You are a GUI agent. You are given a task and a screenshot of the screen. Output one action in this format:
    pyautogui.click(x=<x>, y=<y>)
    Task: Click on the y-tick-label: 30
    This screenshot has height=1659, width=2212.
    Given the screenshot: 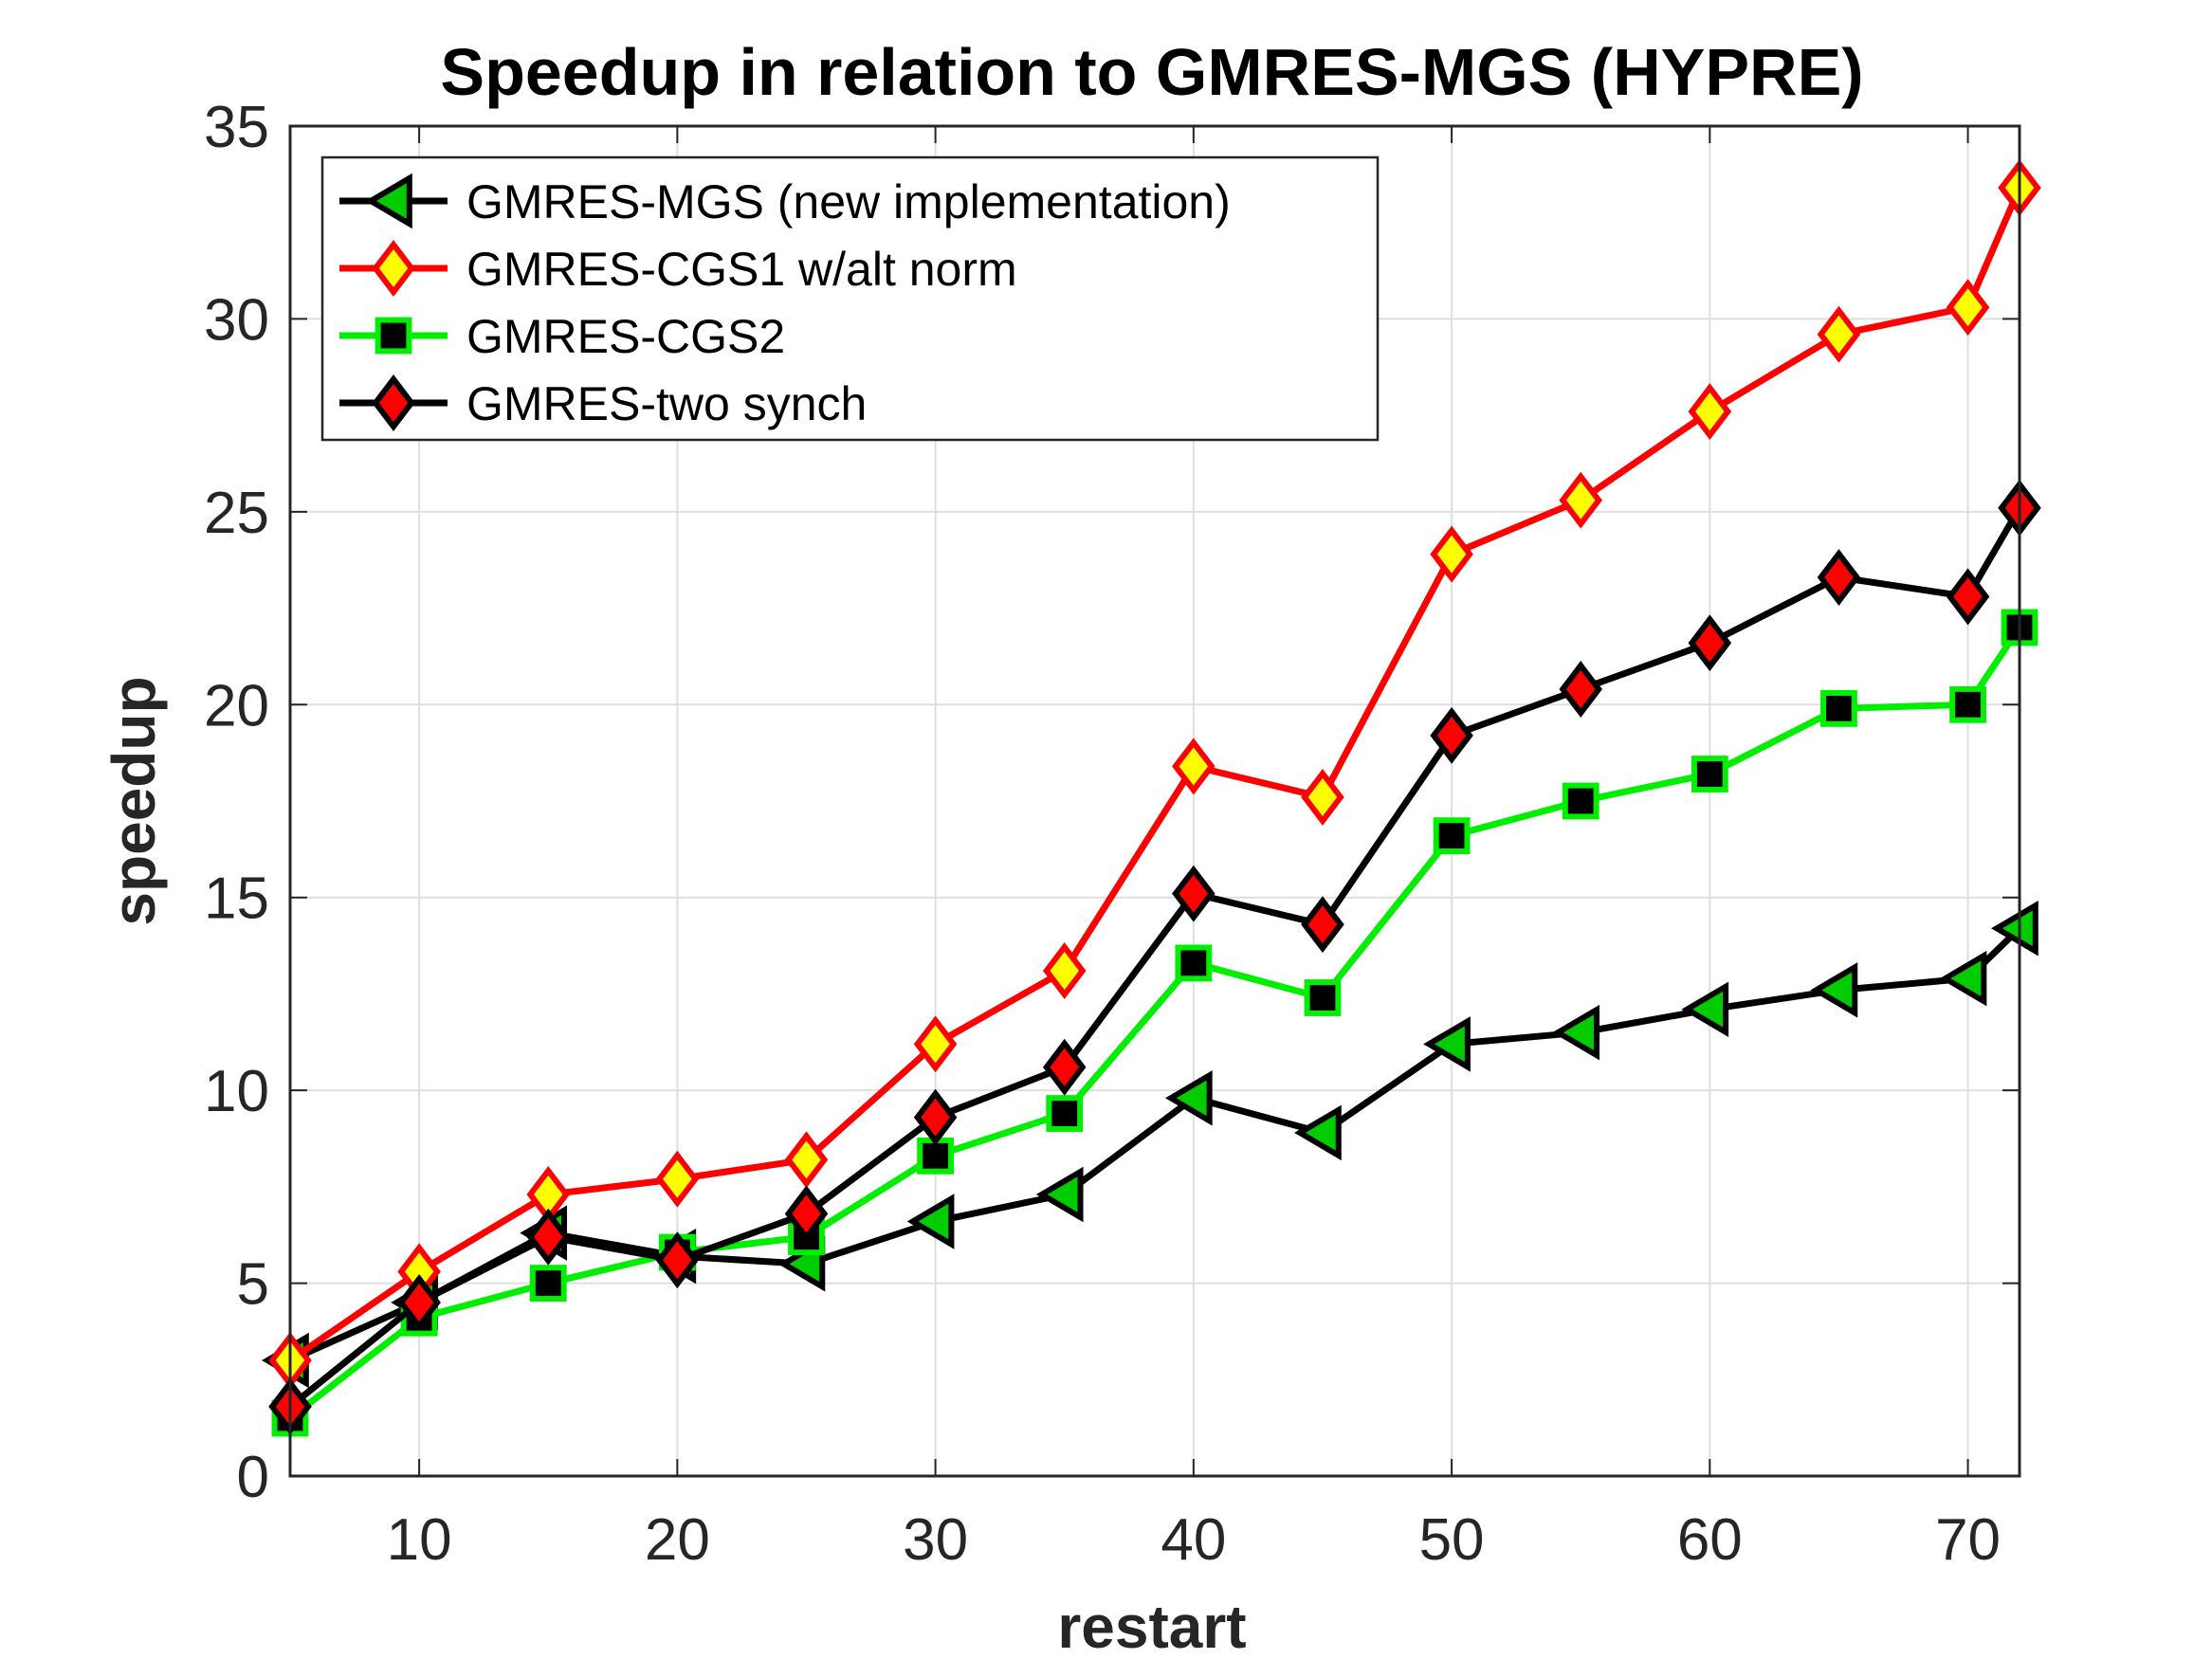 What is the action you would take?
    pyautogui.click(x=236, y=320)
    